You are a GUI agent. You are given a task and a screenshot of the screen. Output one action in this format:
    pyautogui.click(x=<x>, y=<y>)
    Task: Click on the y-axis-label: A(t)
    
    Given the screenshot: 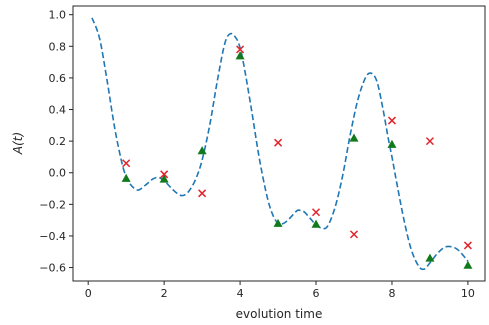 What is the action you would take?
    pyautogui.click(x=18, y=143)
    